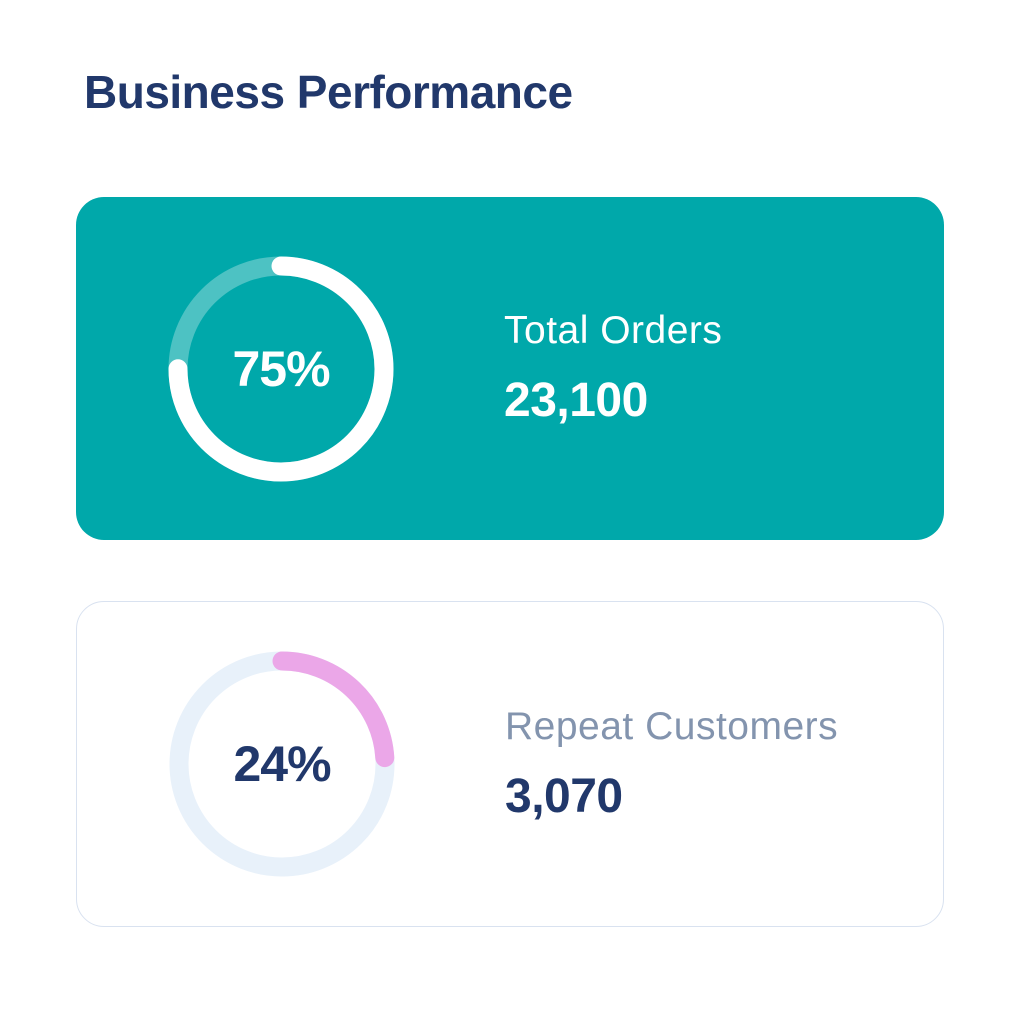 The width and height of the screenshot is (1024, 1024). Describe the element at coordinates (613, 330) in the screenshot. I see `total-orders-label: Total Orders` at that location.